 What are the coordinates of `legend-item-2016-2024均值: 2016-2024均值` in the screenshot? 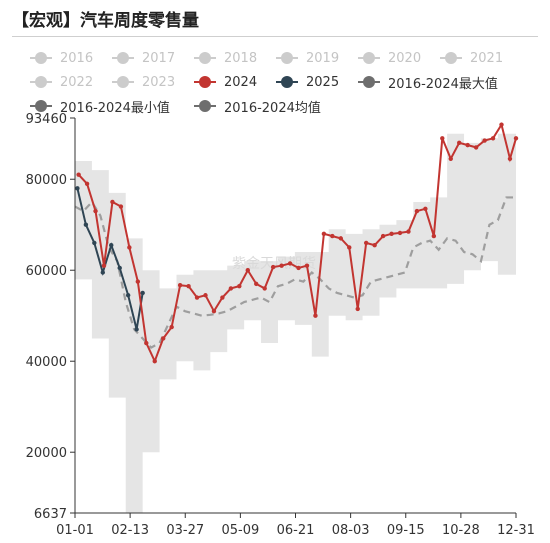 It's located at (257, 106).